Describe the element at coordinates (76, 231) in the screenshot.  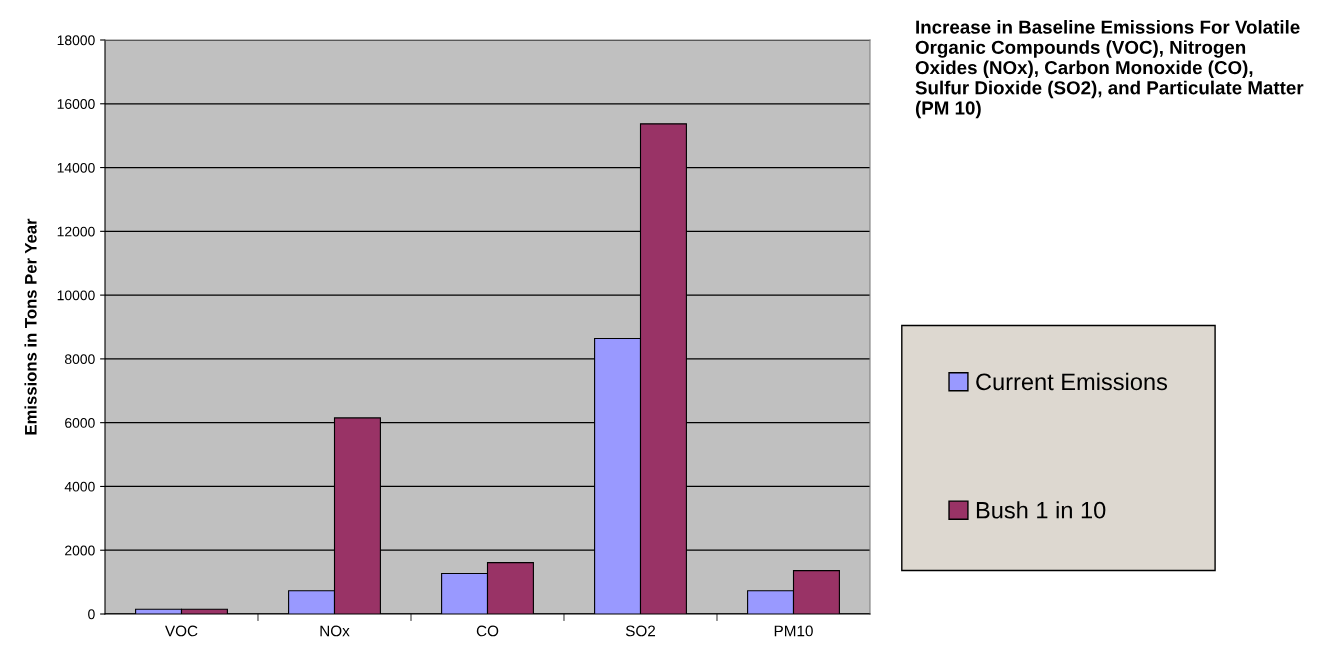
I see `y-tick-label: 12000` at that location.